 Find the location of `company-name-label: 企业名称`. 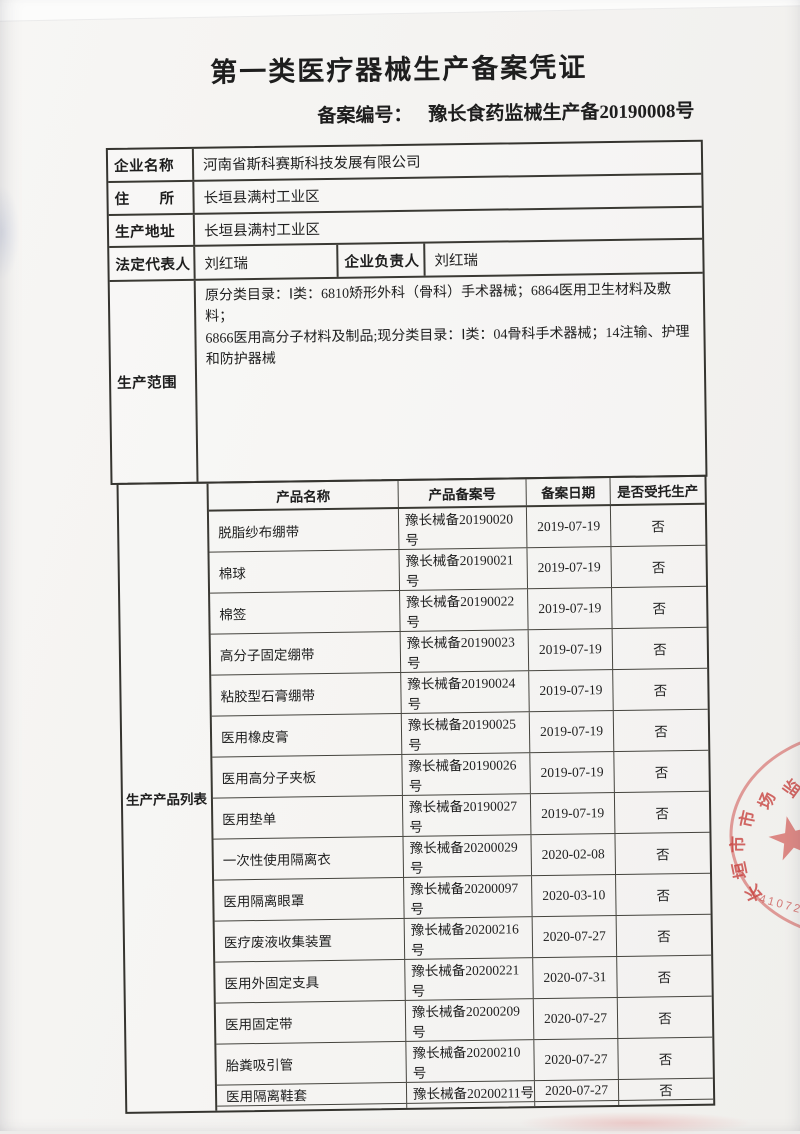

company-name-label: 企业名称 is located at coordinates (151, 165).